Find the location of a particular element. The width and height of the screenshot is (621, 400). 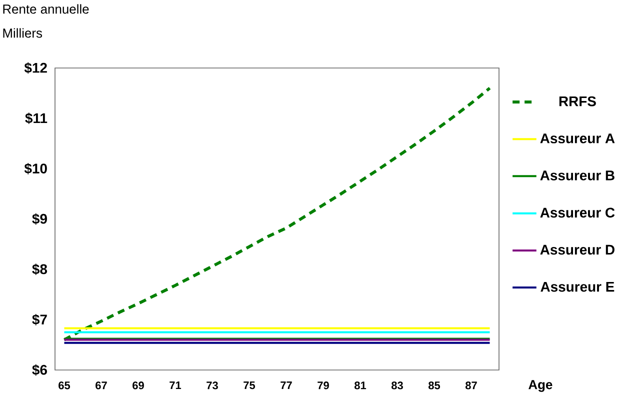

x-tick-label: 81 is located at coordinates (360, 386).